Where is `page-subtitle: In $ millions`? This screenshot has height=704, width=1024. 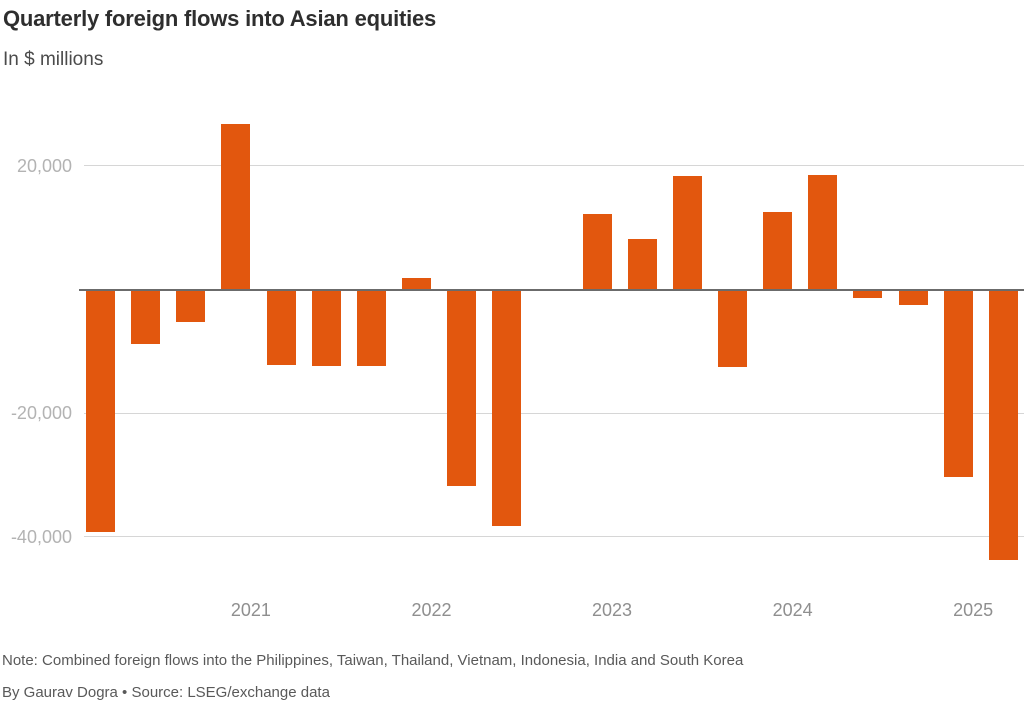
page-subtitle: In $ millions is located at coordinates (53, 59).